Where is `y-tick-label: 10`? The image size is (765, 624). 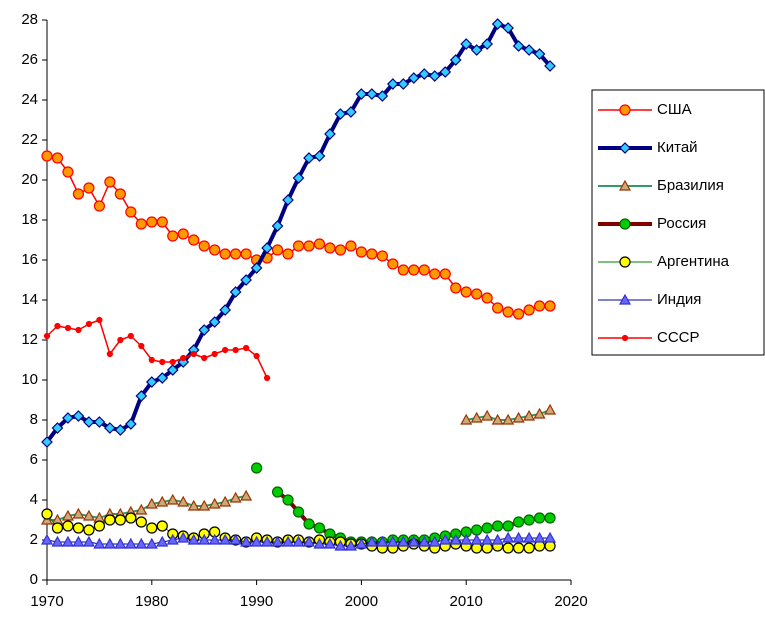 y-tick-label: 10 is located at coordinates (29, 379).